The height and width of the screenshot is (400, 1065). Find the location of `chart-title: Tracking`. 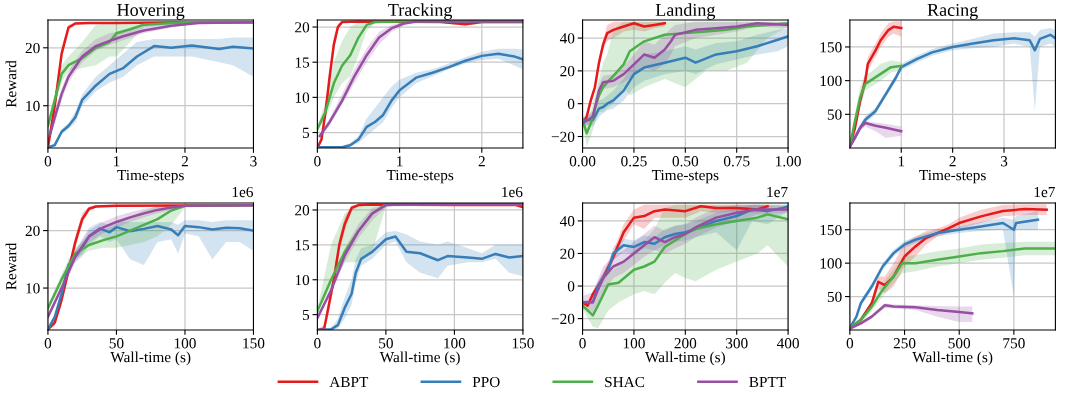

chart-title: Tracking is located at coordinates (420, 11).